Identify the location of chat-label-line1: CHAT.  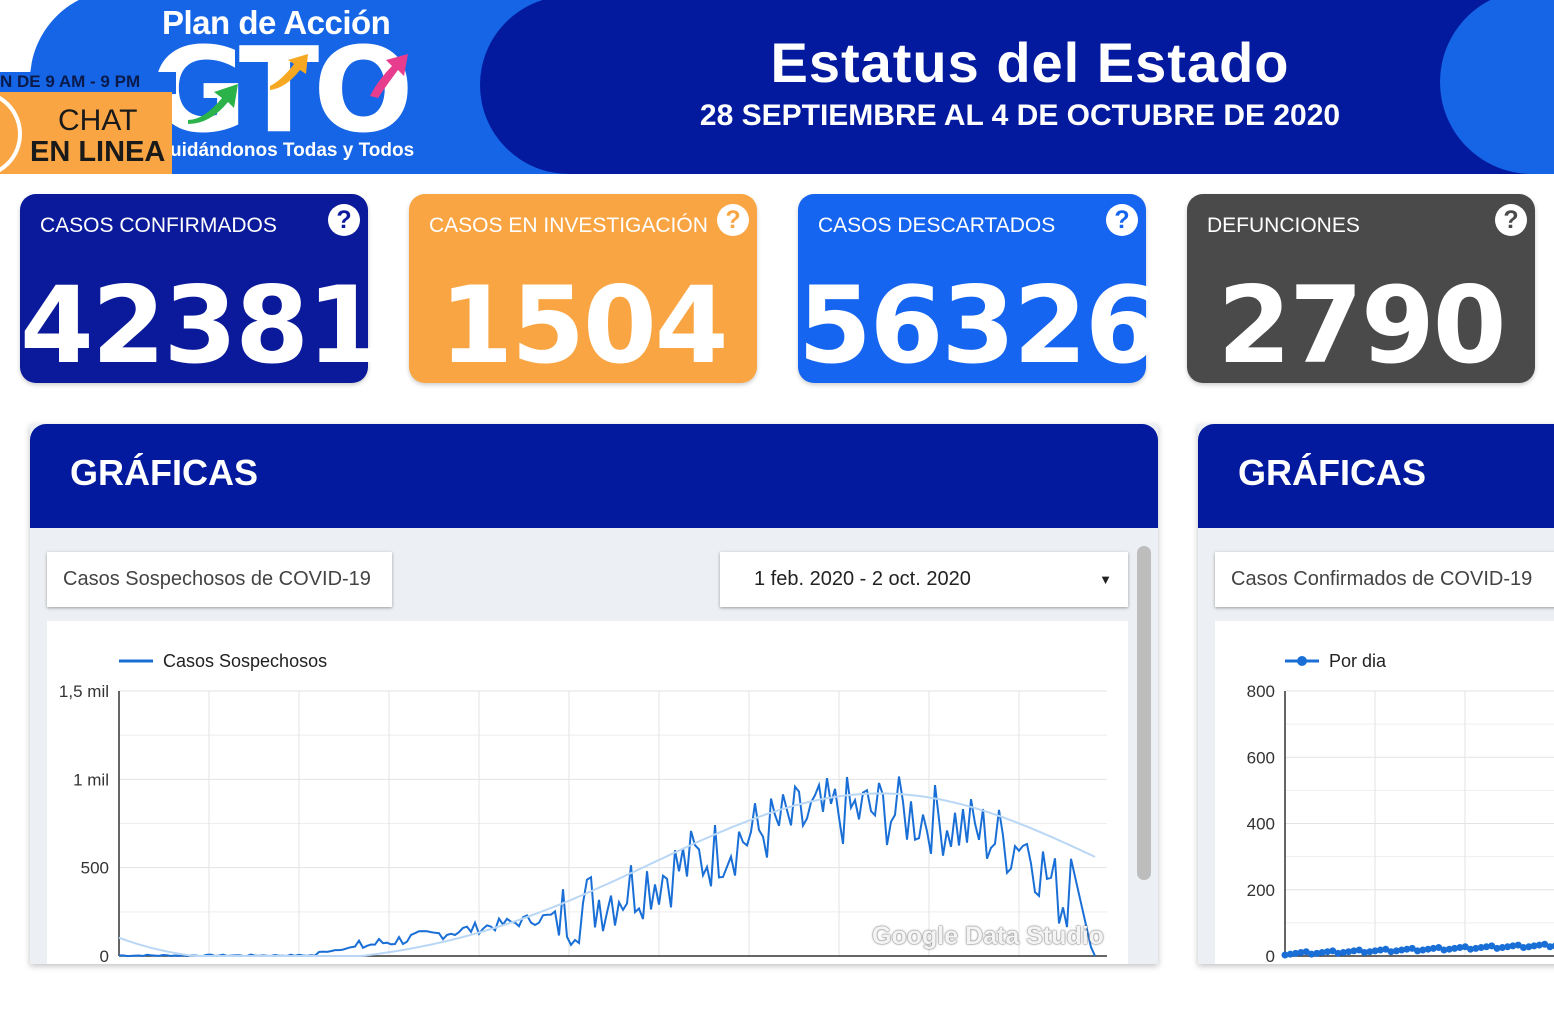
(98, 120).